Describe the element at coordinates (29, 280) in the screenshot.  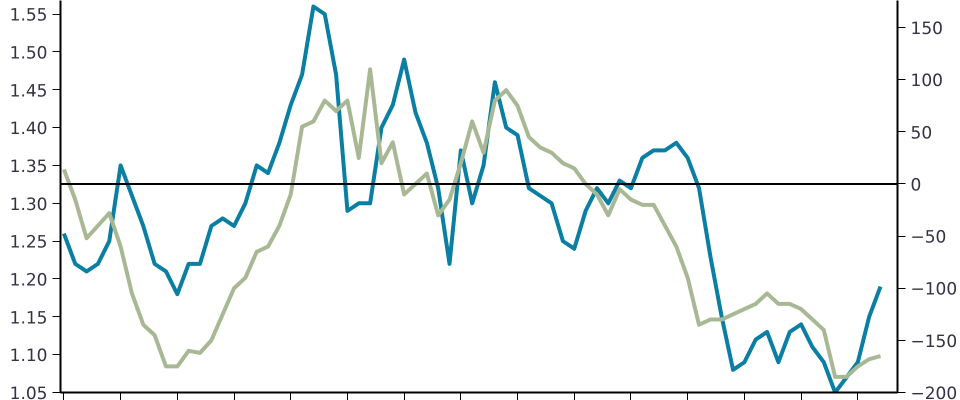
I see `y-tick-label: 1.20` at that location.